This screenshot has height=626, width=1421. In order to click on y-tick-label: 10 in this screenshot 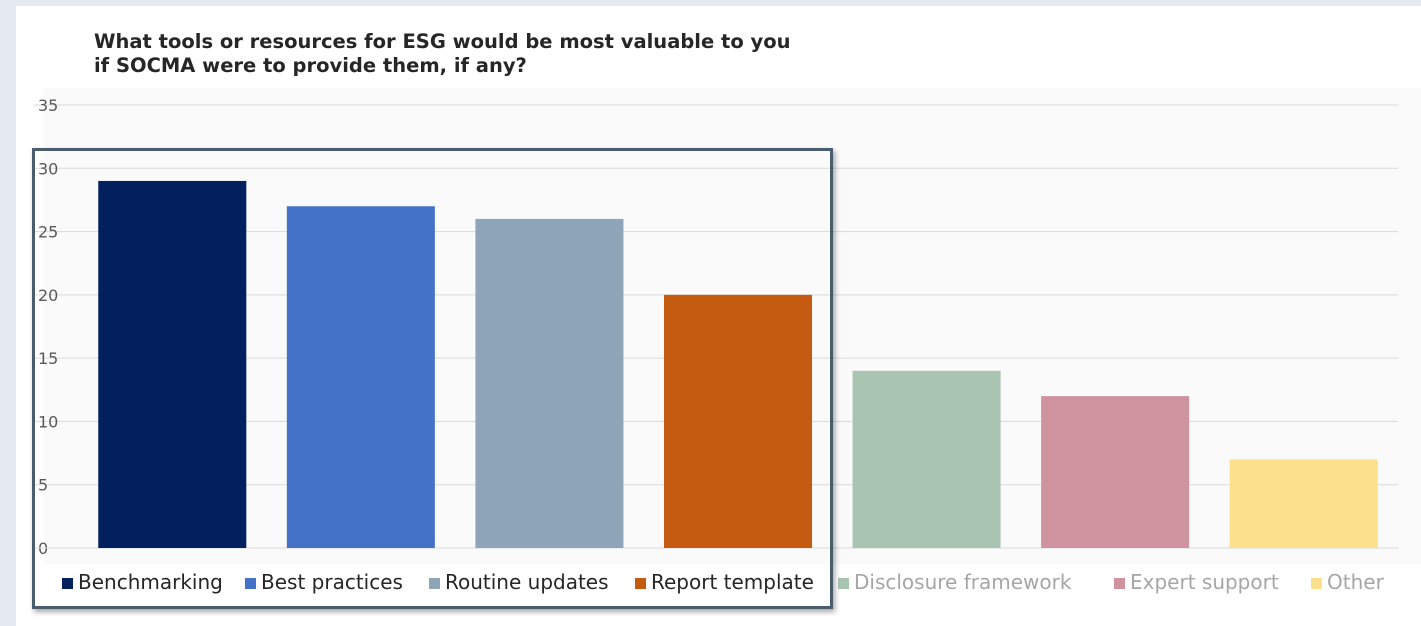, I will do `click(48, 421)`.